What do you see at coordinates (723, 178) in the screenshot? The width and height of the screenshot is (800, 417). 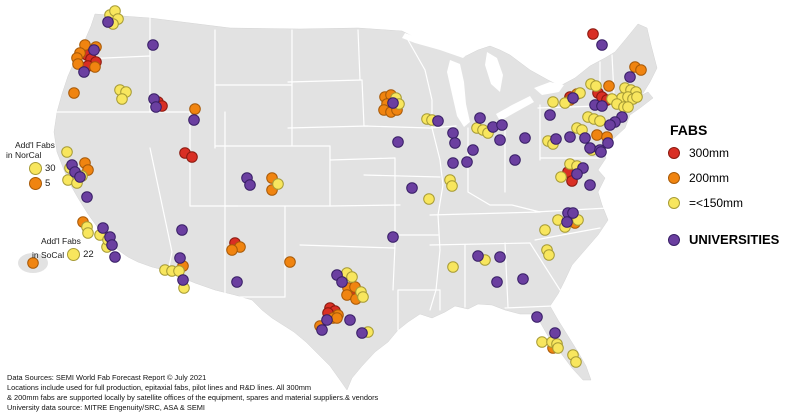 I see `legend-item-200mm: 200mm` at bounding box center [723, 178].